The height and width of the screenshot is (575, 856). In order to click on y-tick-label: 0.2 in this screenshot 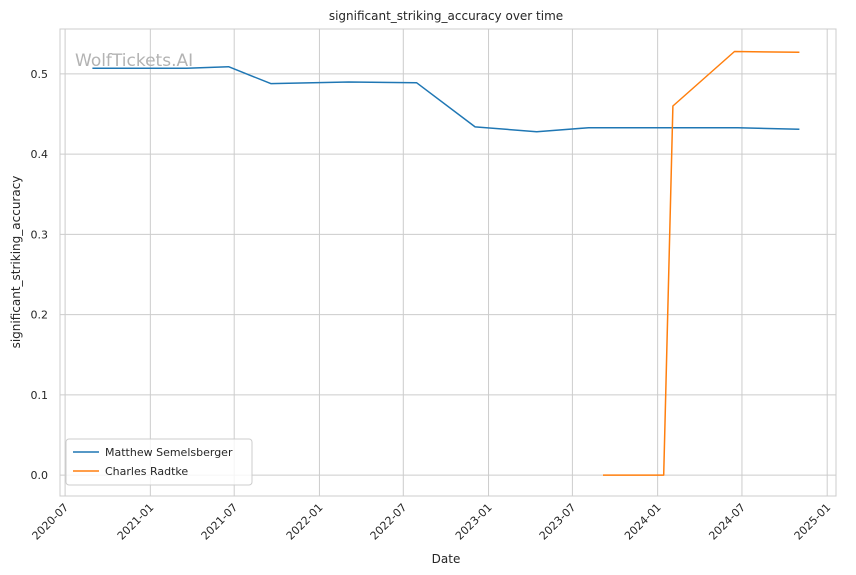, I will do `click(40, 315)`.